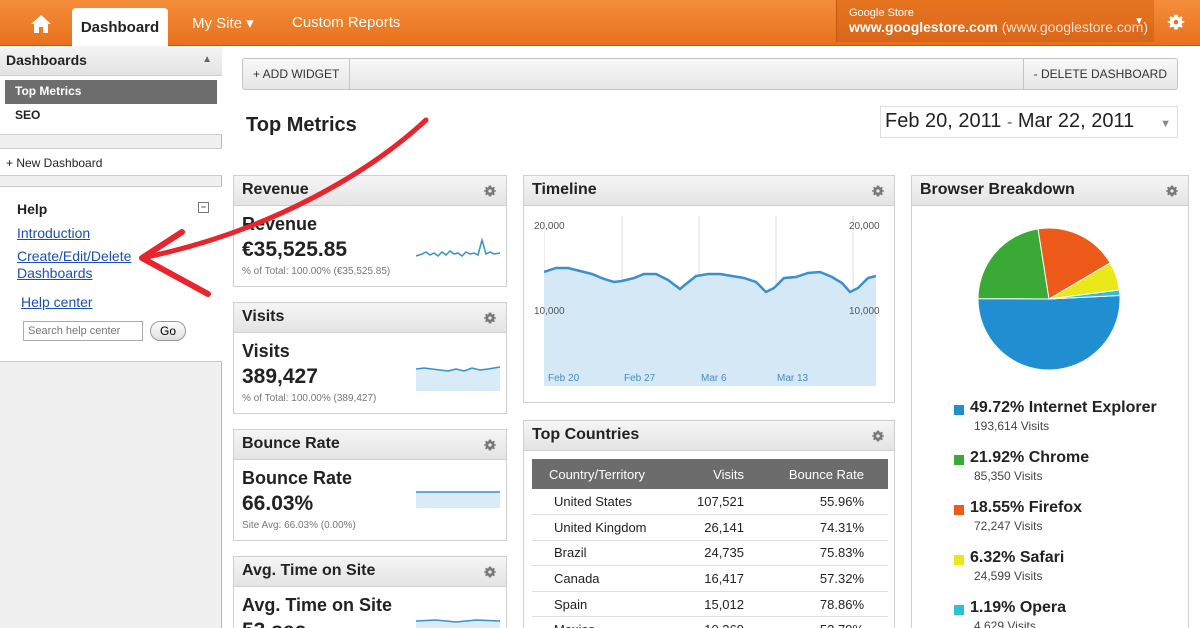 Image resolution: width=1200 pixels, height=628 pixels. Describe the element at coordinates (597, 604) in the screenshot. I see `country-cell: Spain` at that location.